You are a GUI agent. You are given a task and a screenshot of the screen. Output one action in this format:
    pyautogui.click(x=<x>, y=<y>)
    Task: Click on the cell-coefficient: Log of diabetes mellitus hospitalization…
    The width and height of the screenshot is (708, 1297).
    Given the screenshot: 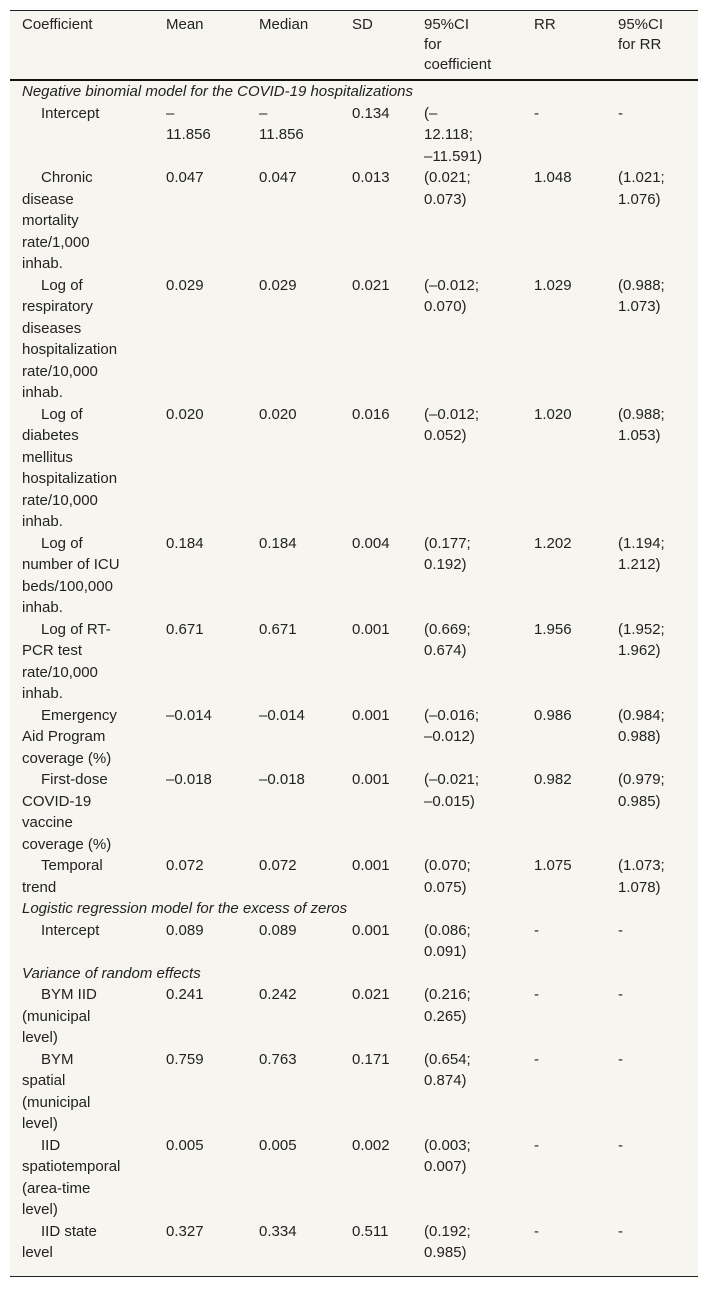 What is the action you would take?
    pyautogui.click(x=82, y=468)
    